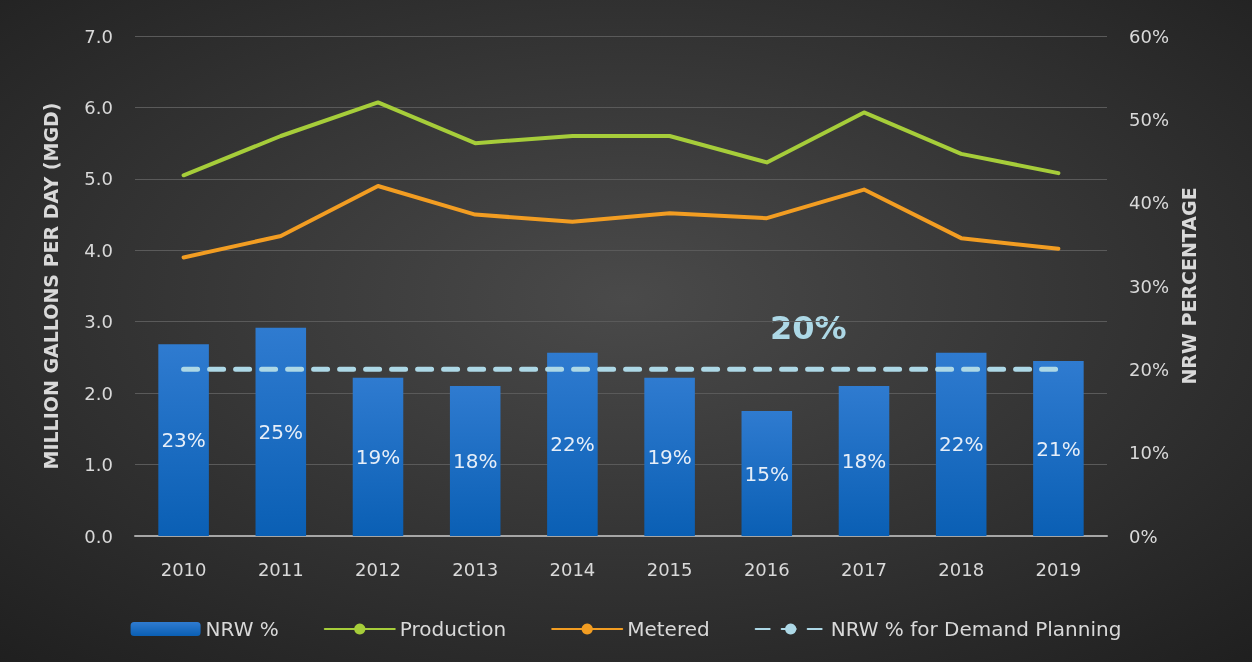  Describe the element at coordinates (1149, 119) in the screenshot. I see `y2-tick-label: 50%` at that location.